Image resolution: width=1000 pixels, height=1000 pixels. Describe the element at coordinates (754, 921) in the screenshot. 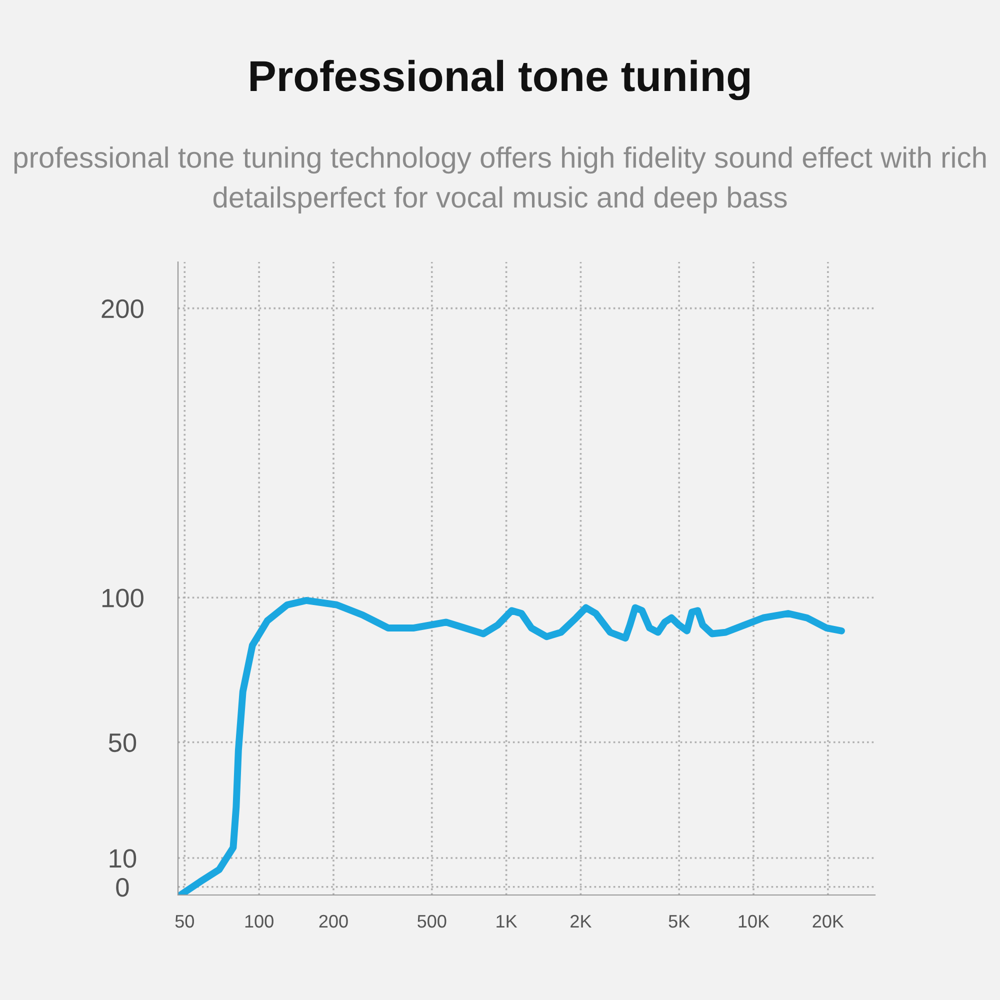

I see `x-tick-label: 10K` at that location.